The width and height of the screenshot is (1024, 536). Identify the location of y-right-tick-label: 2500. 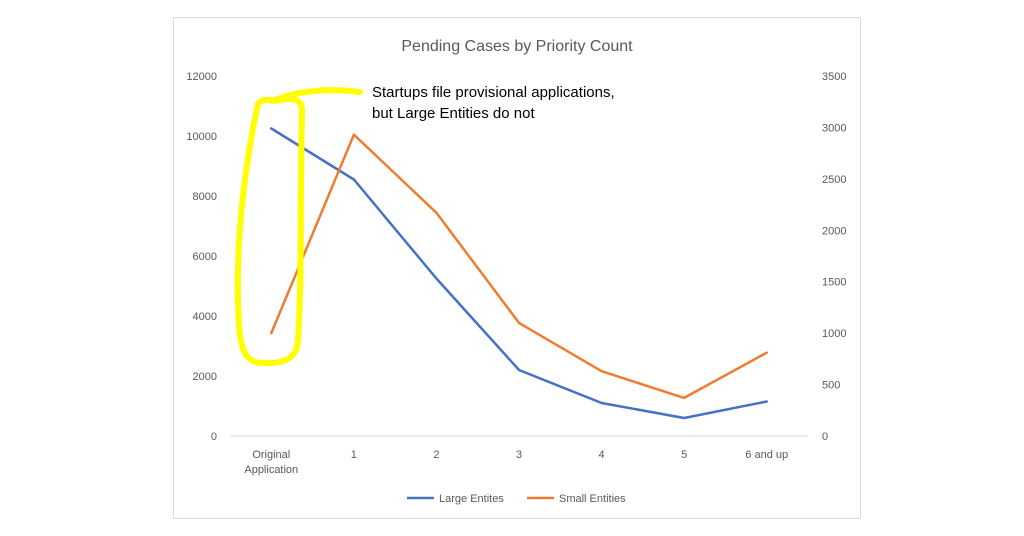
(834, 180).